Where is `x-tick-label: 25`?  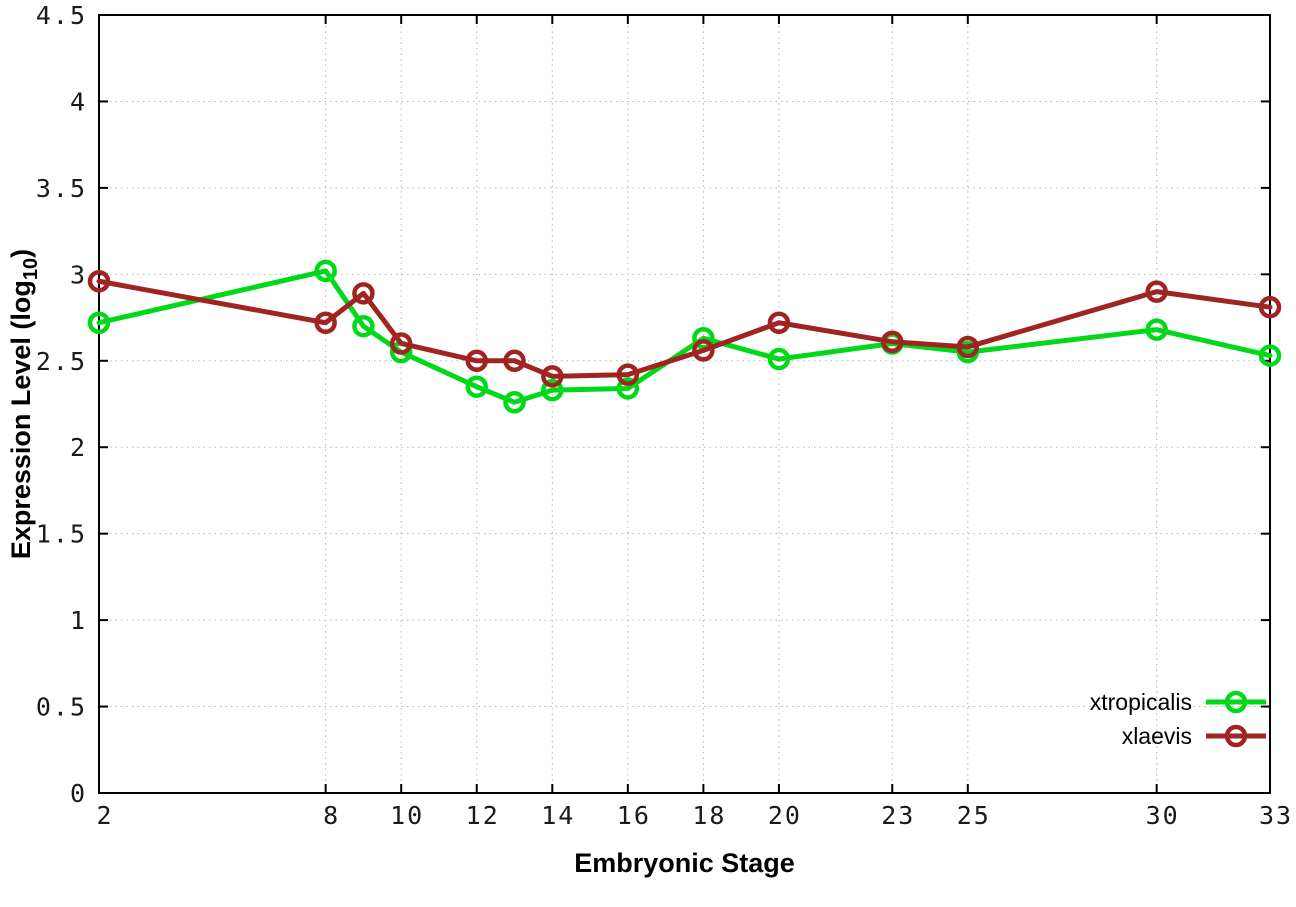
x-tick-label: 25 is located at coordinates (974, 815).